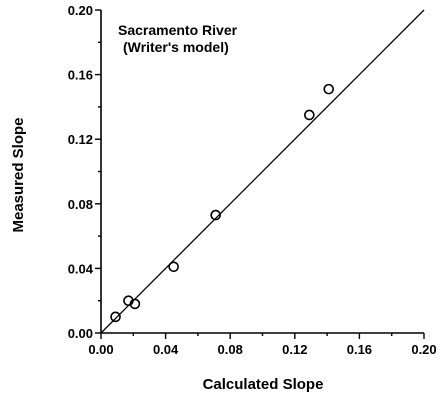 This screenshot has height=397, width=445. I want to click on x-tick-label: 0.00, so click(100, 349).